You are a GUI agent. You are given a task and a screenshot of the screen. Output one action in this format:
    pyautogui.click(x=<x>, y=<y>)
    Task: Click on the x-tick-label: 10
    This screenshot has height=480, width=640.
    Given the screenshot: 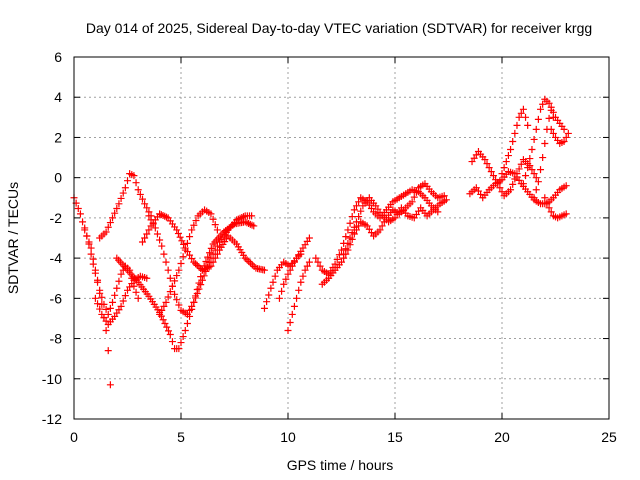 What is the action you would take?
    pyautogui.click(x=288, y=437)
    